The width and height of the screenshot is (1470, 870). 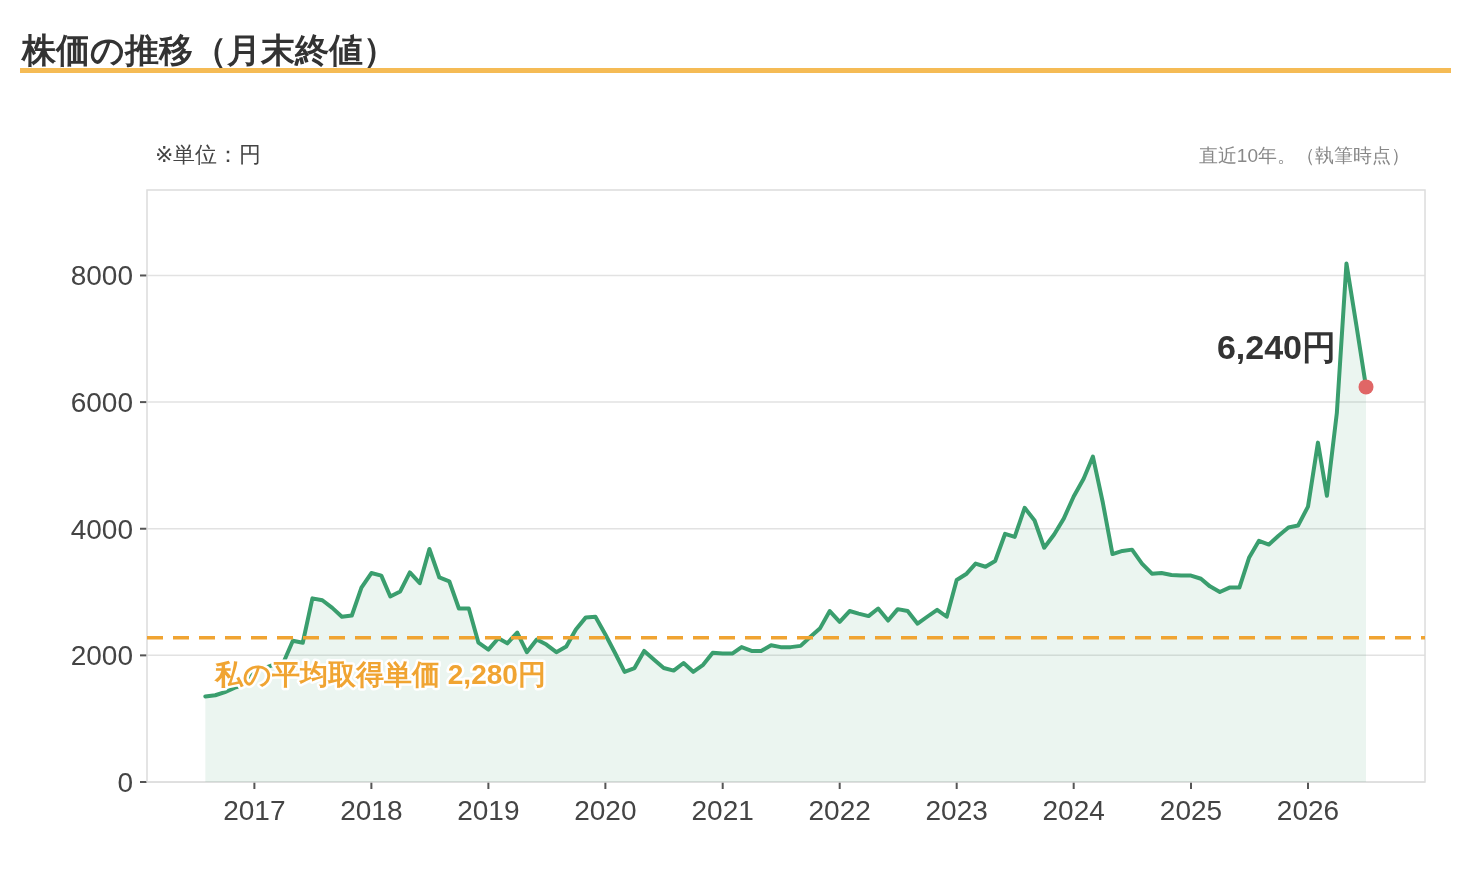 I want to click on x-tick-label: 2024, so click(x=1073, y=810).